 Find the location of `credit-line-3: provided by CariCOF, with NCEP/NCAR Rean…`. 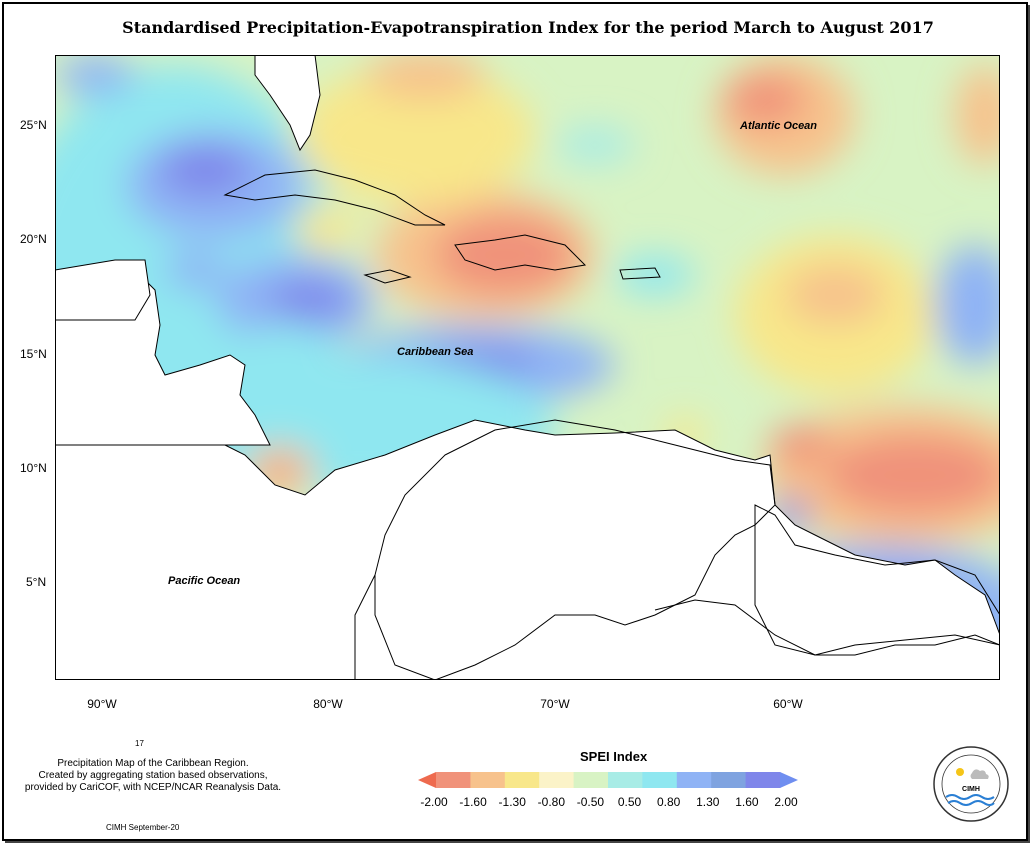

credit-line-3: provided by CariCOF, with NCEP/NCAR Rean… is located at coordinates (153, 787).